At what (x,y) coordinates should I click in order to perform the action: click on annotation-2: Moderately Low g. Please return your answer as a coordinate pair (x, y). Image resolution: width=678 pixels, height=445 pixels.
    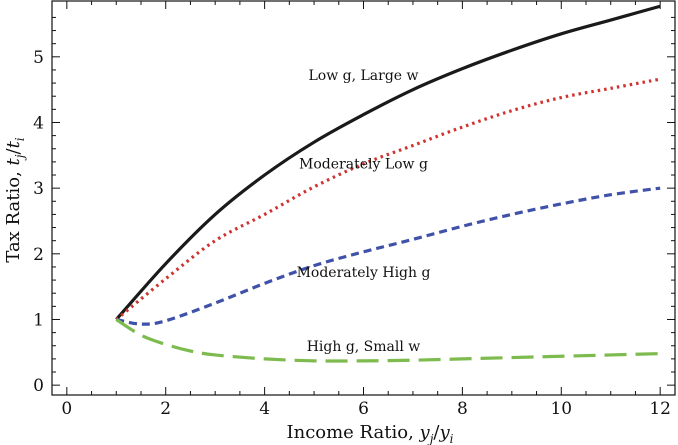
    Looking at the image, I should click on (363, 164).